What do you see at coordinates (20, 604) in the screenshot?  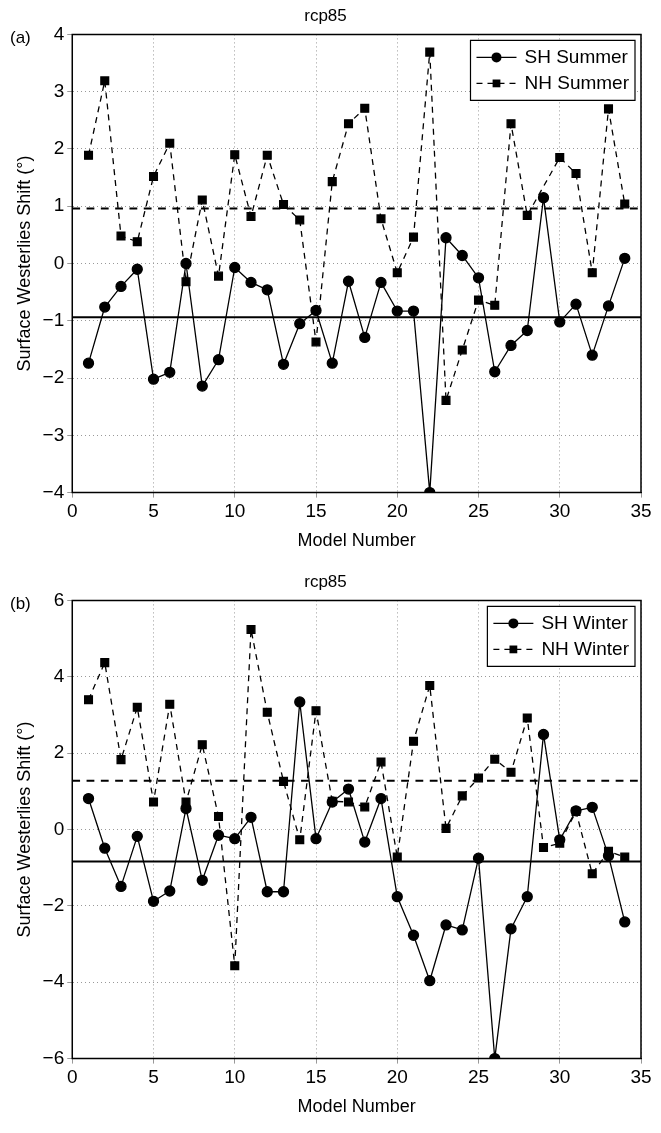 I see `text: (b)` at bounding box center [20, 604].